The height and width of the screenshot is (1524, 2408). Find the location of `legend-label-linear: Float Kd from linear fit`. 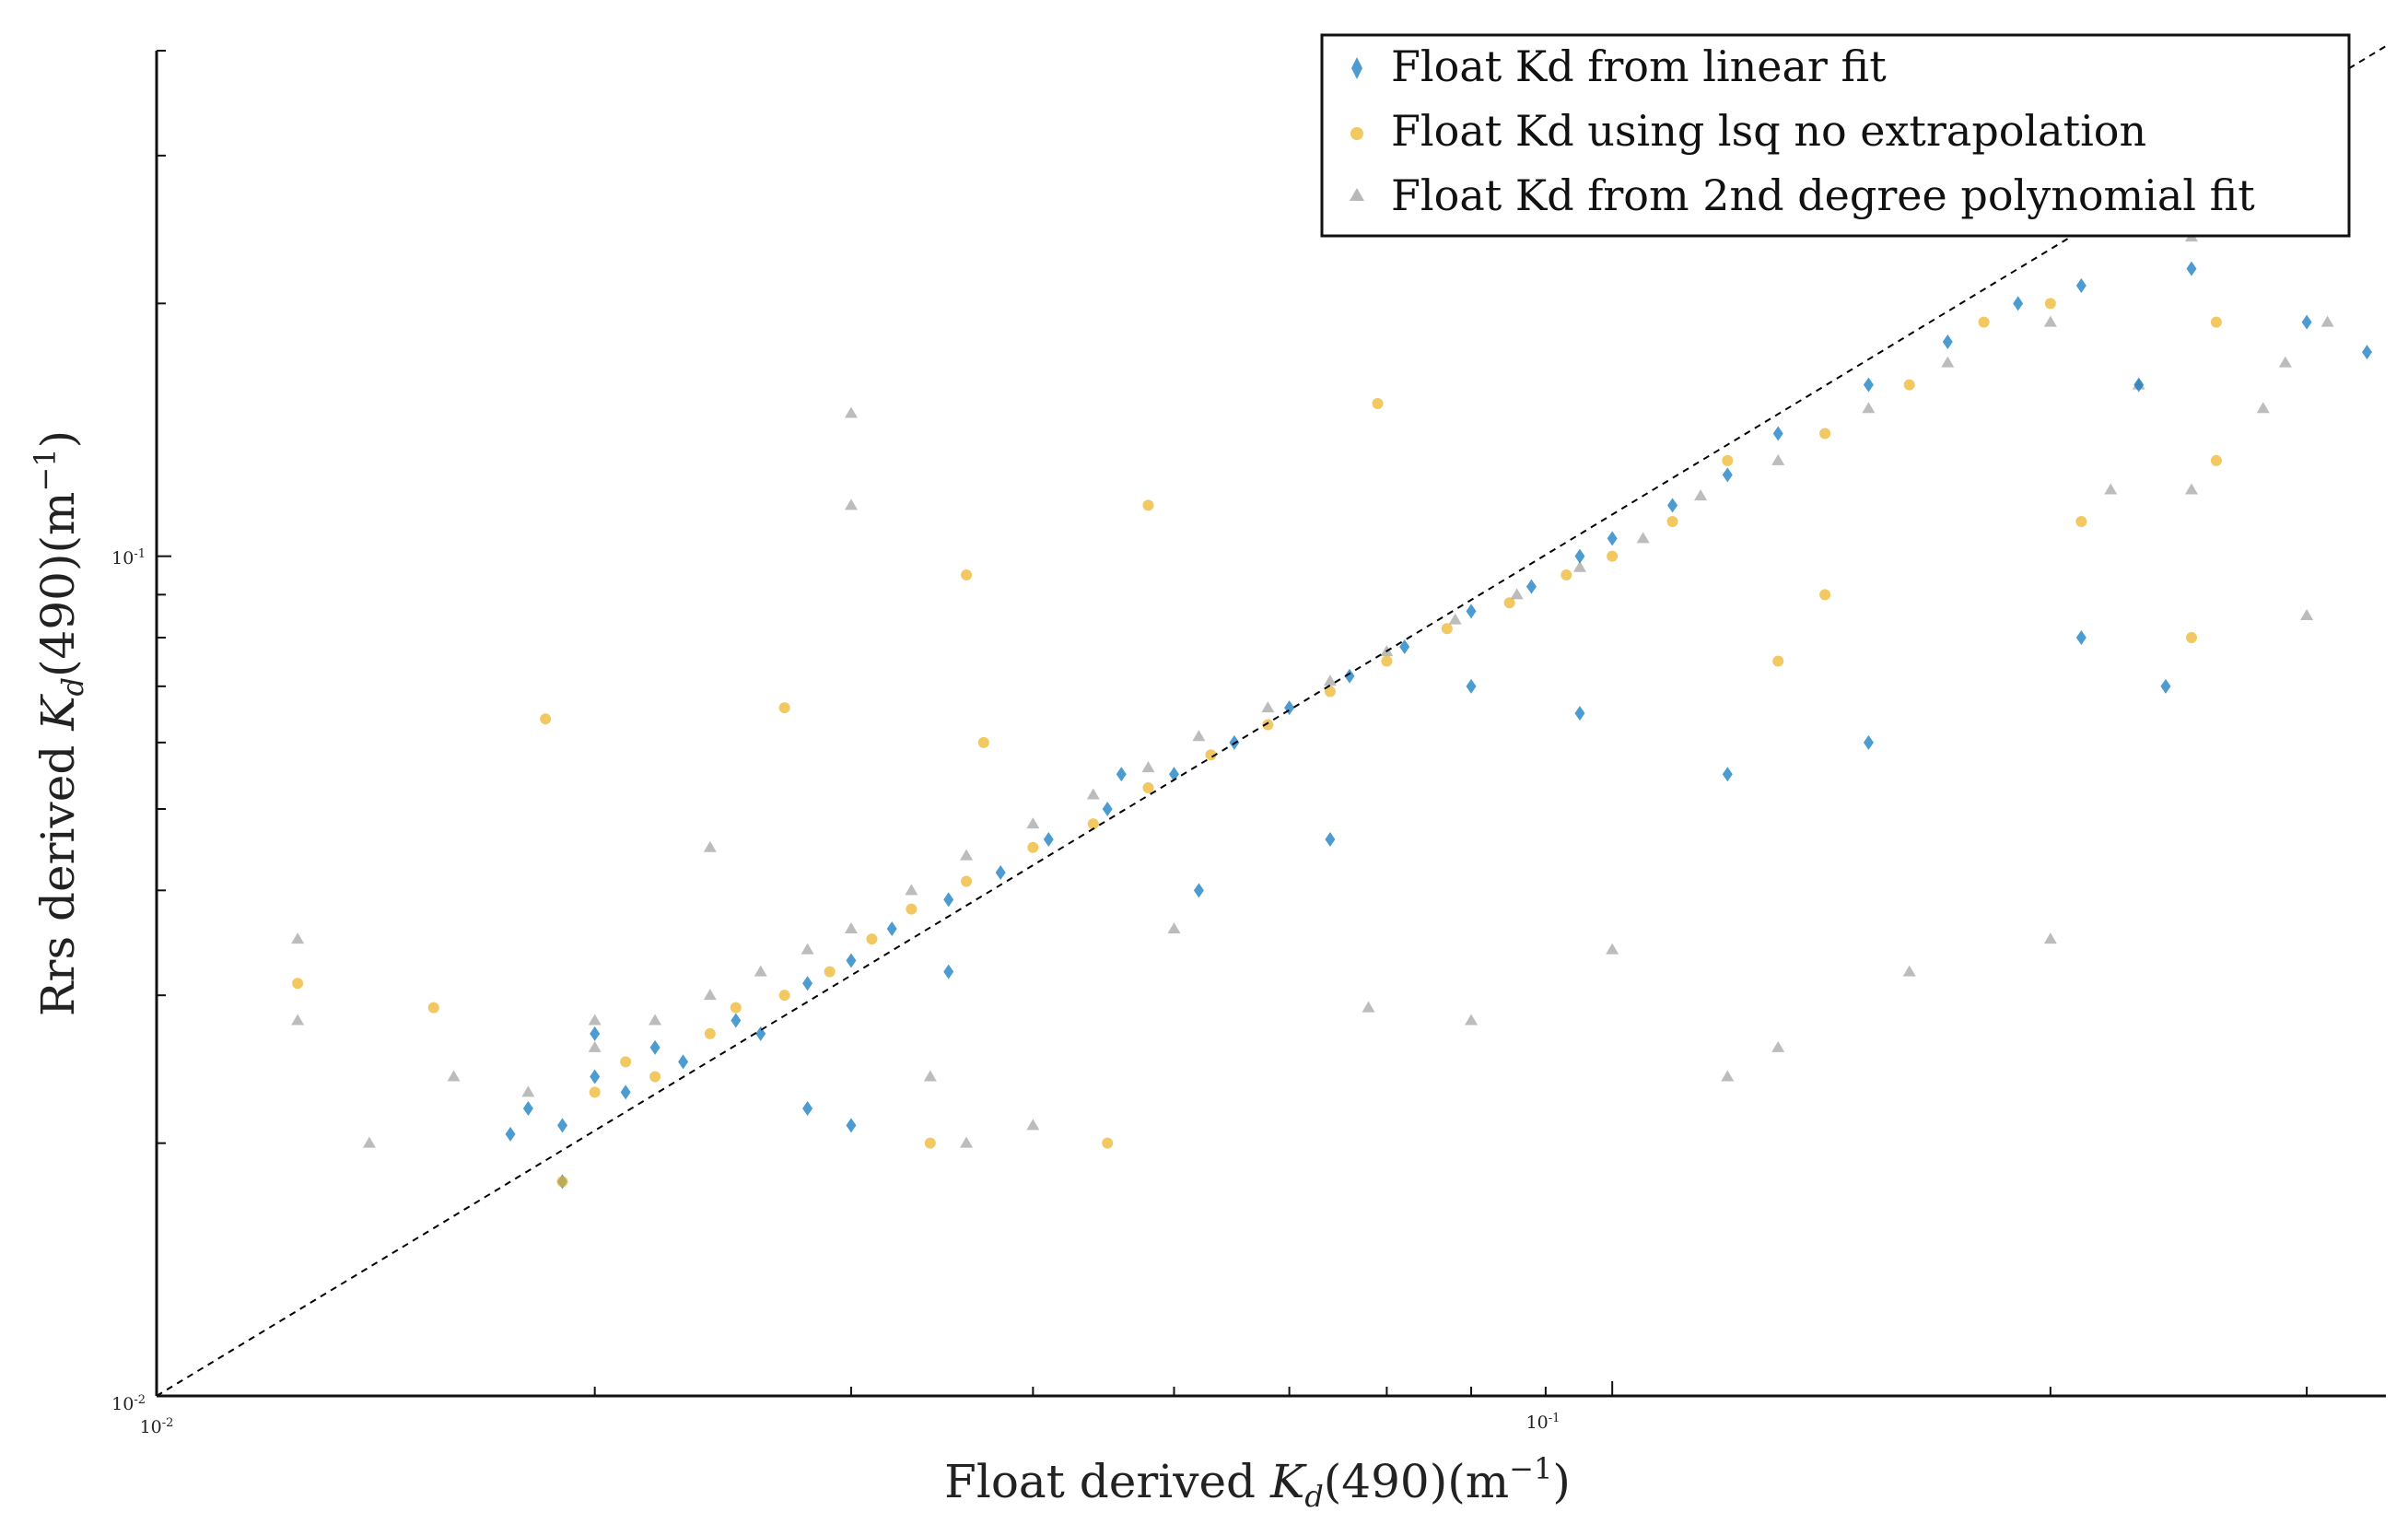

legend-label-linear: Float Kd from linear fit is located at coordinates (1639, 66).